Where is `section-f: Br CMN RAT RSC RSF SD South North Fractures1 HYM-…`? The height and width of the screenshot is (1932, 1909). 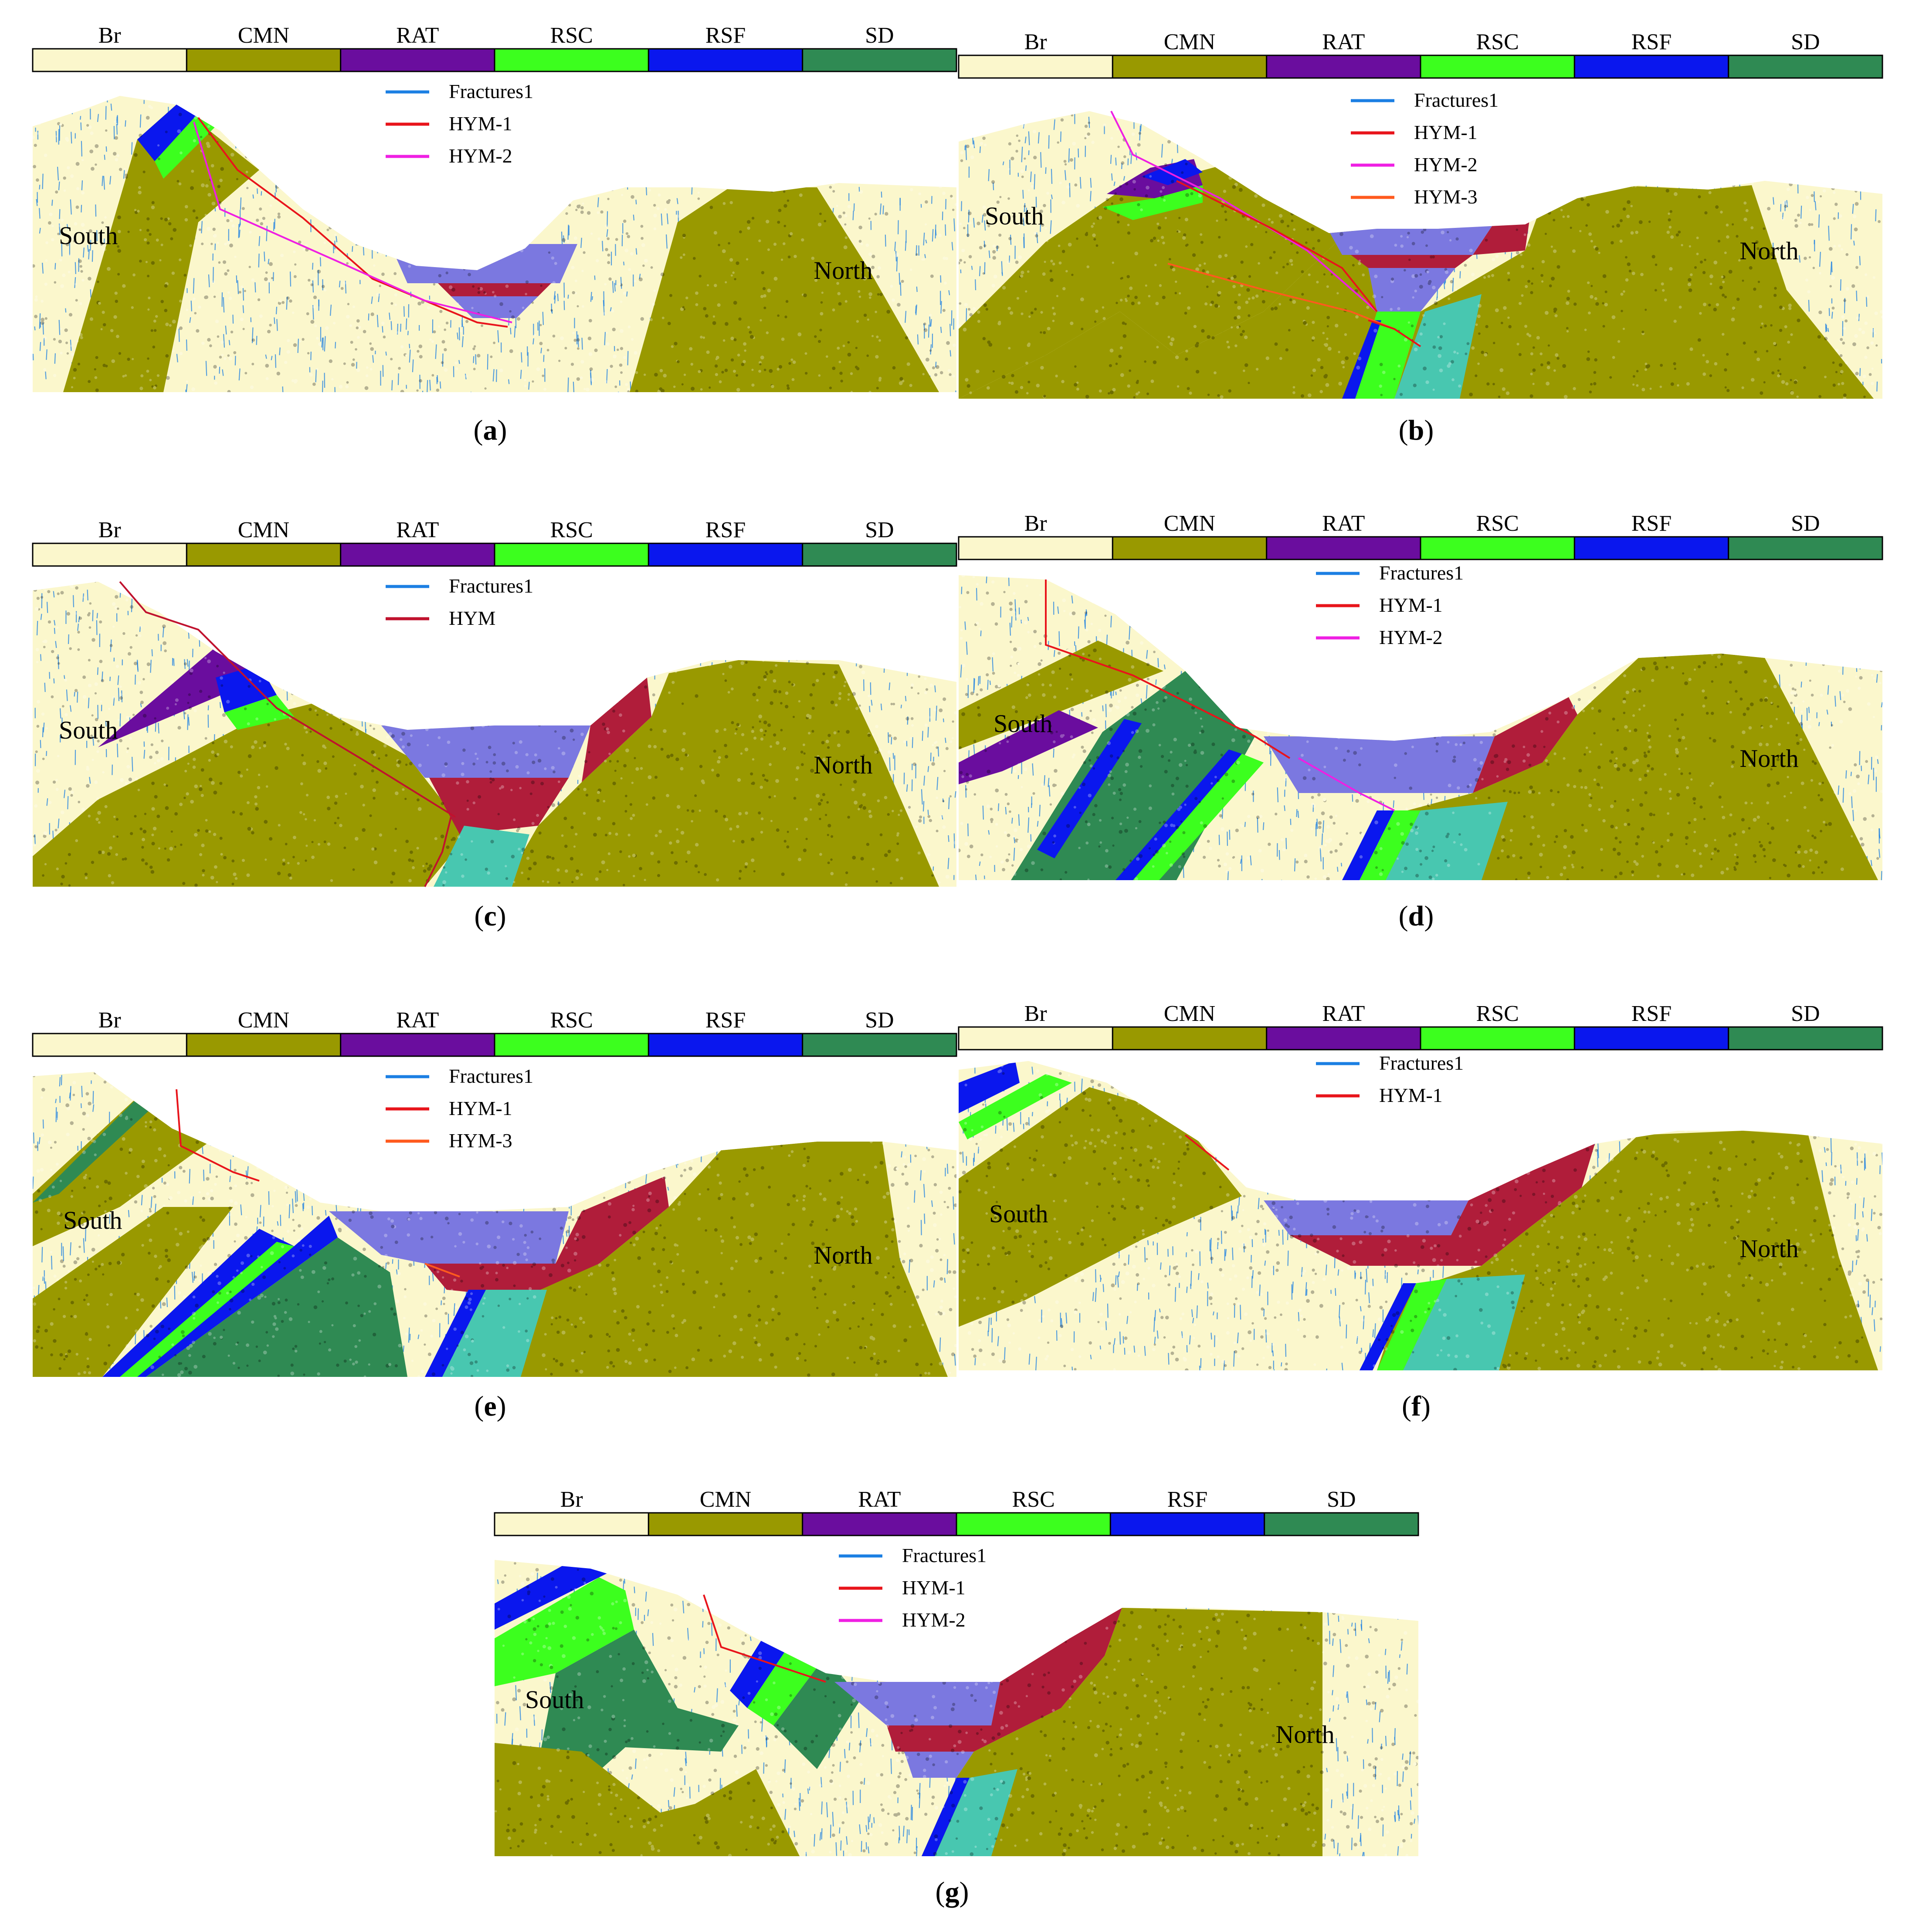
section-f: Br CMN RAT RSC RSF SD South North Fractures1 HYM-… is located at coordinates (1420, 1186).